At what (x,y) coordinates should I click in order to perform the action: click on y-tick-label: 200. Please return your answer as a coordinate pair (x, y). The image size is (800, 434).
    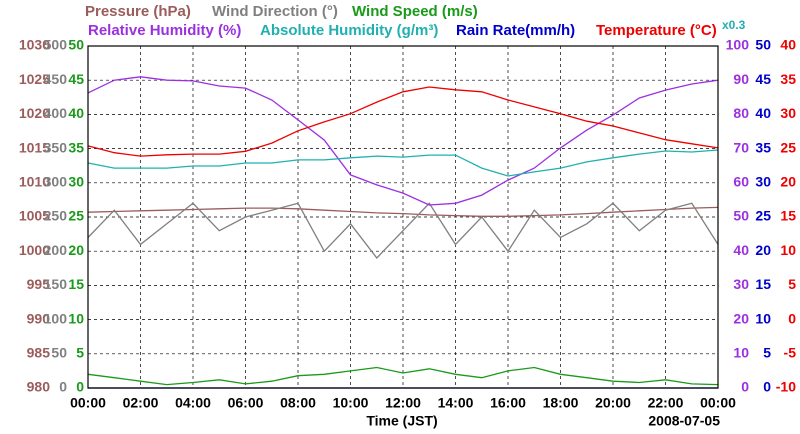
    Looking at the image, I should click on (56, 250).